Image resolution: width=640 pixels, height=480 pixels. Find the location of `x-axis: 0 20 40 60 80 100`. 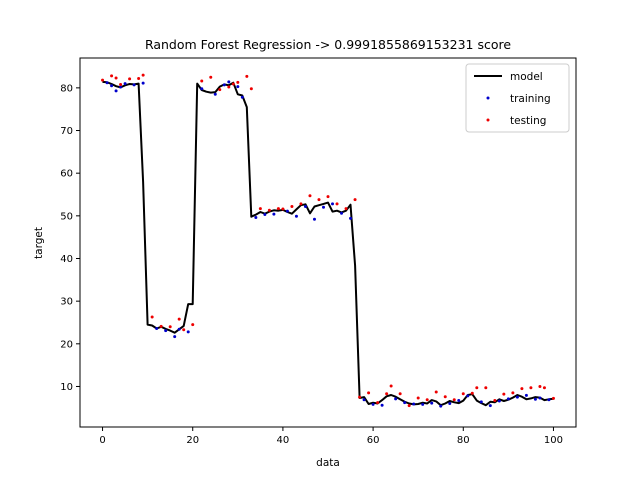

x-axis: 0 20 40 60 80 100 is located at coordinates (331, 436).